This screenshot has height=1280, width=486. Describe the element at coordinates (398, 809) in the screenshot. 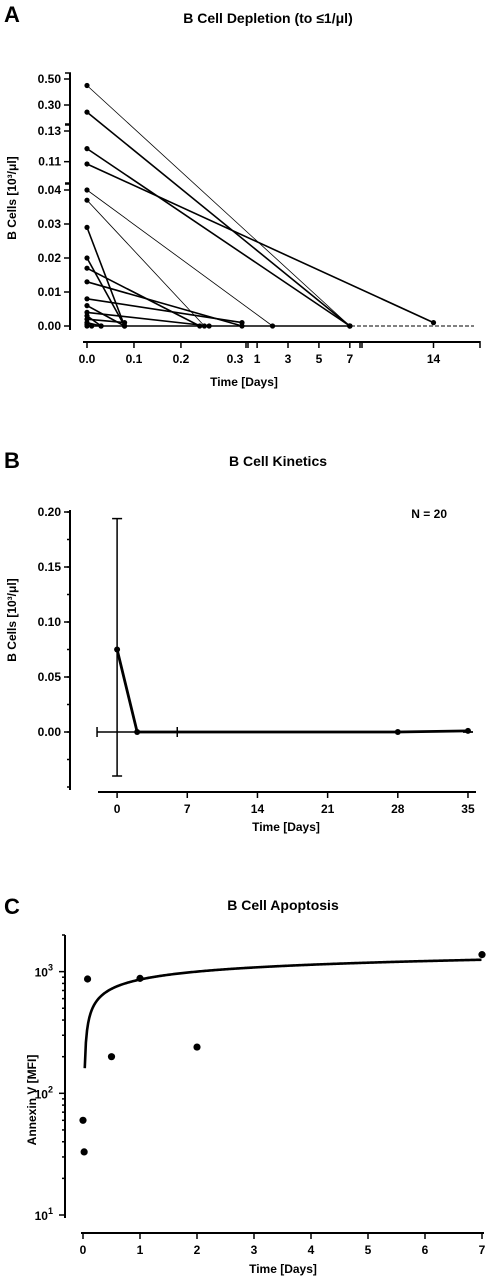

I see `x-tick-label-b: 28` at that location.